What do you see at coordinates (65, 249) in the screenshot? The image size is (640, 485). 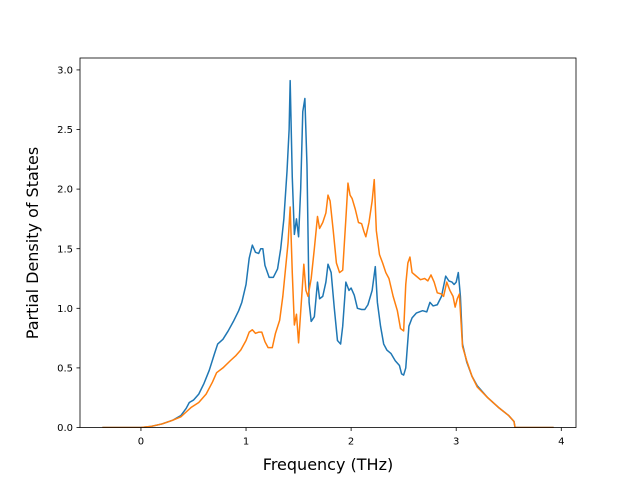 I see `y-tick-label: 1.5` at bounding box center [65, 249].